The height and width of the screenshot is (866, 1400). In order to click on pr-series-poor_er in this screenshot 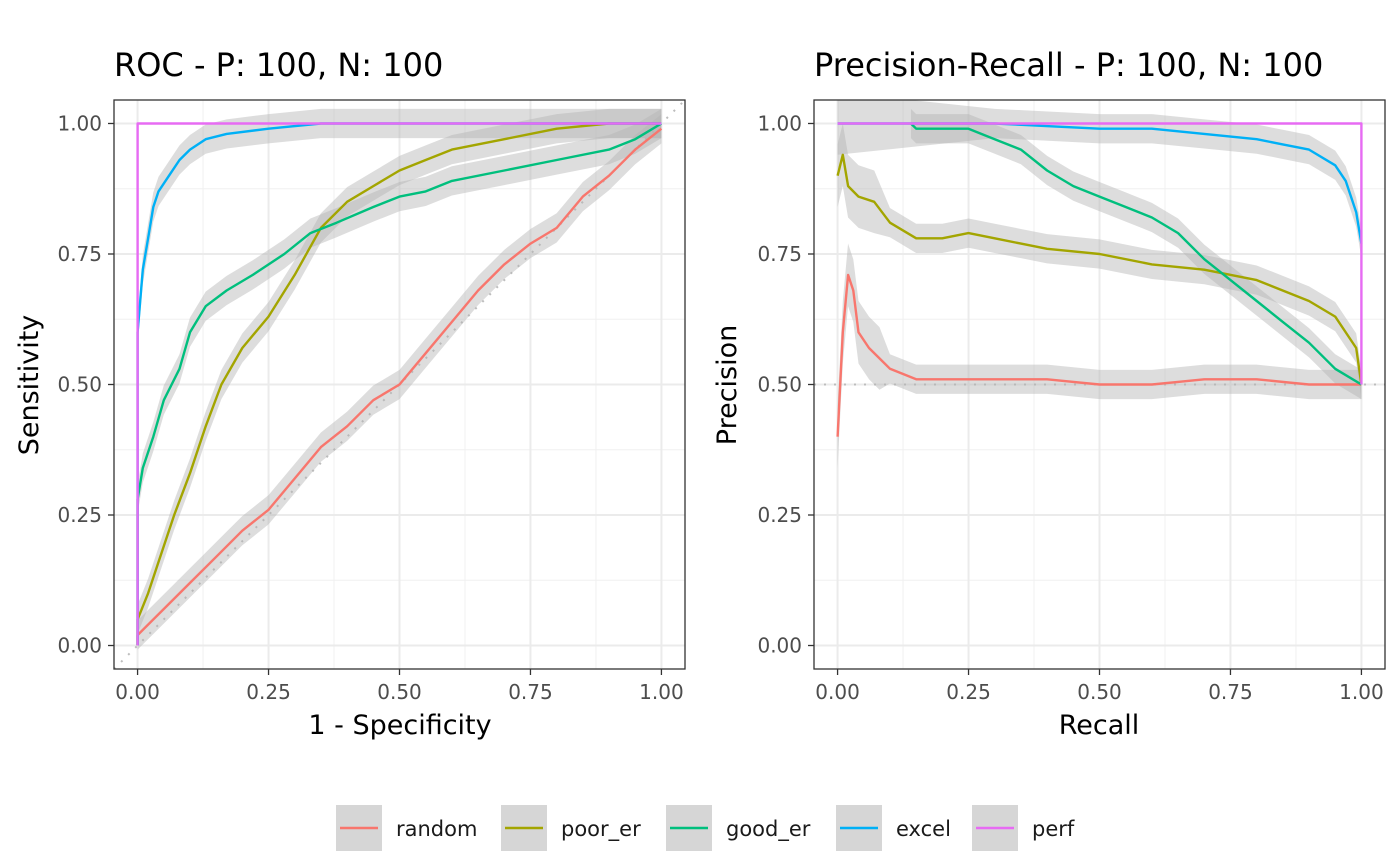, I will do `click(1099, 269)`.